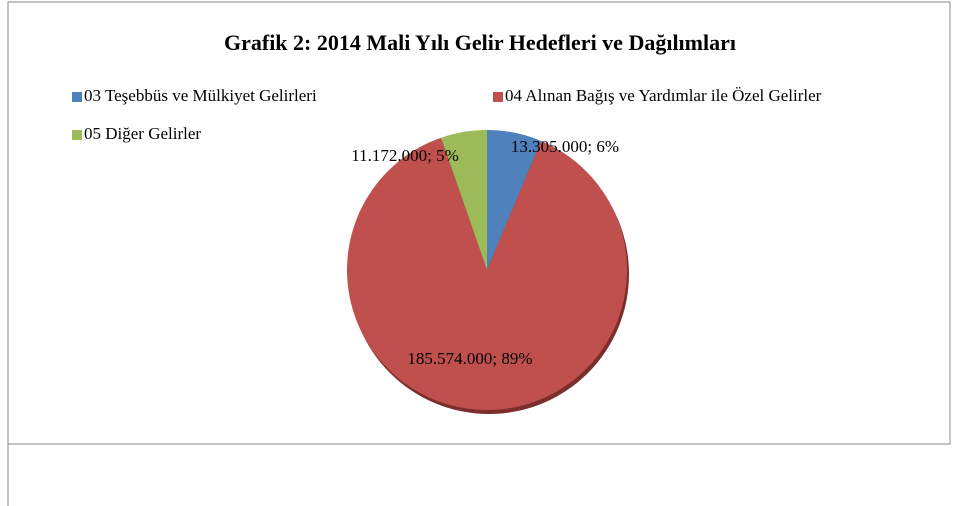  What do you see at coordinates (405, 155) in the screenshot?
I see `data-label: 11.172.000; 5%` at bounding box center [405, 155].